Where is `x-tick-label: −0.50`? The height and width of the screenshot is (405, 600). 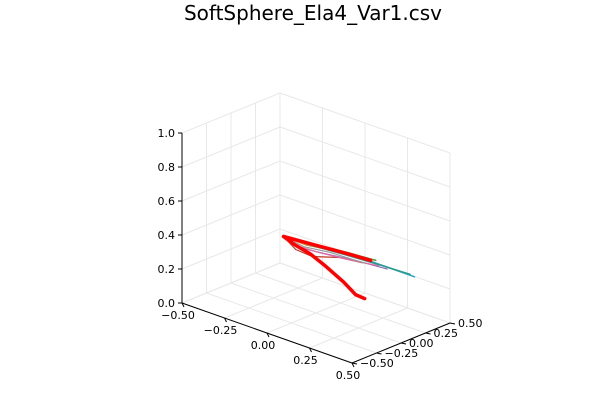
x-tick-label: −0.50 is located at coordinates (178, 315).